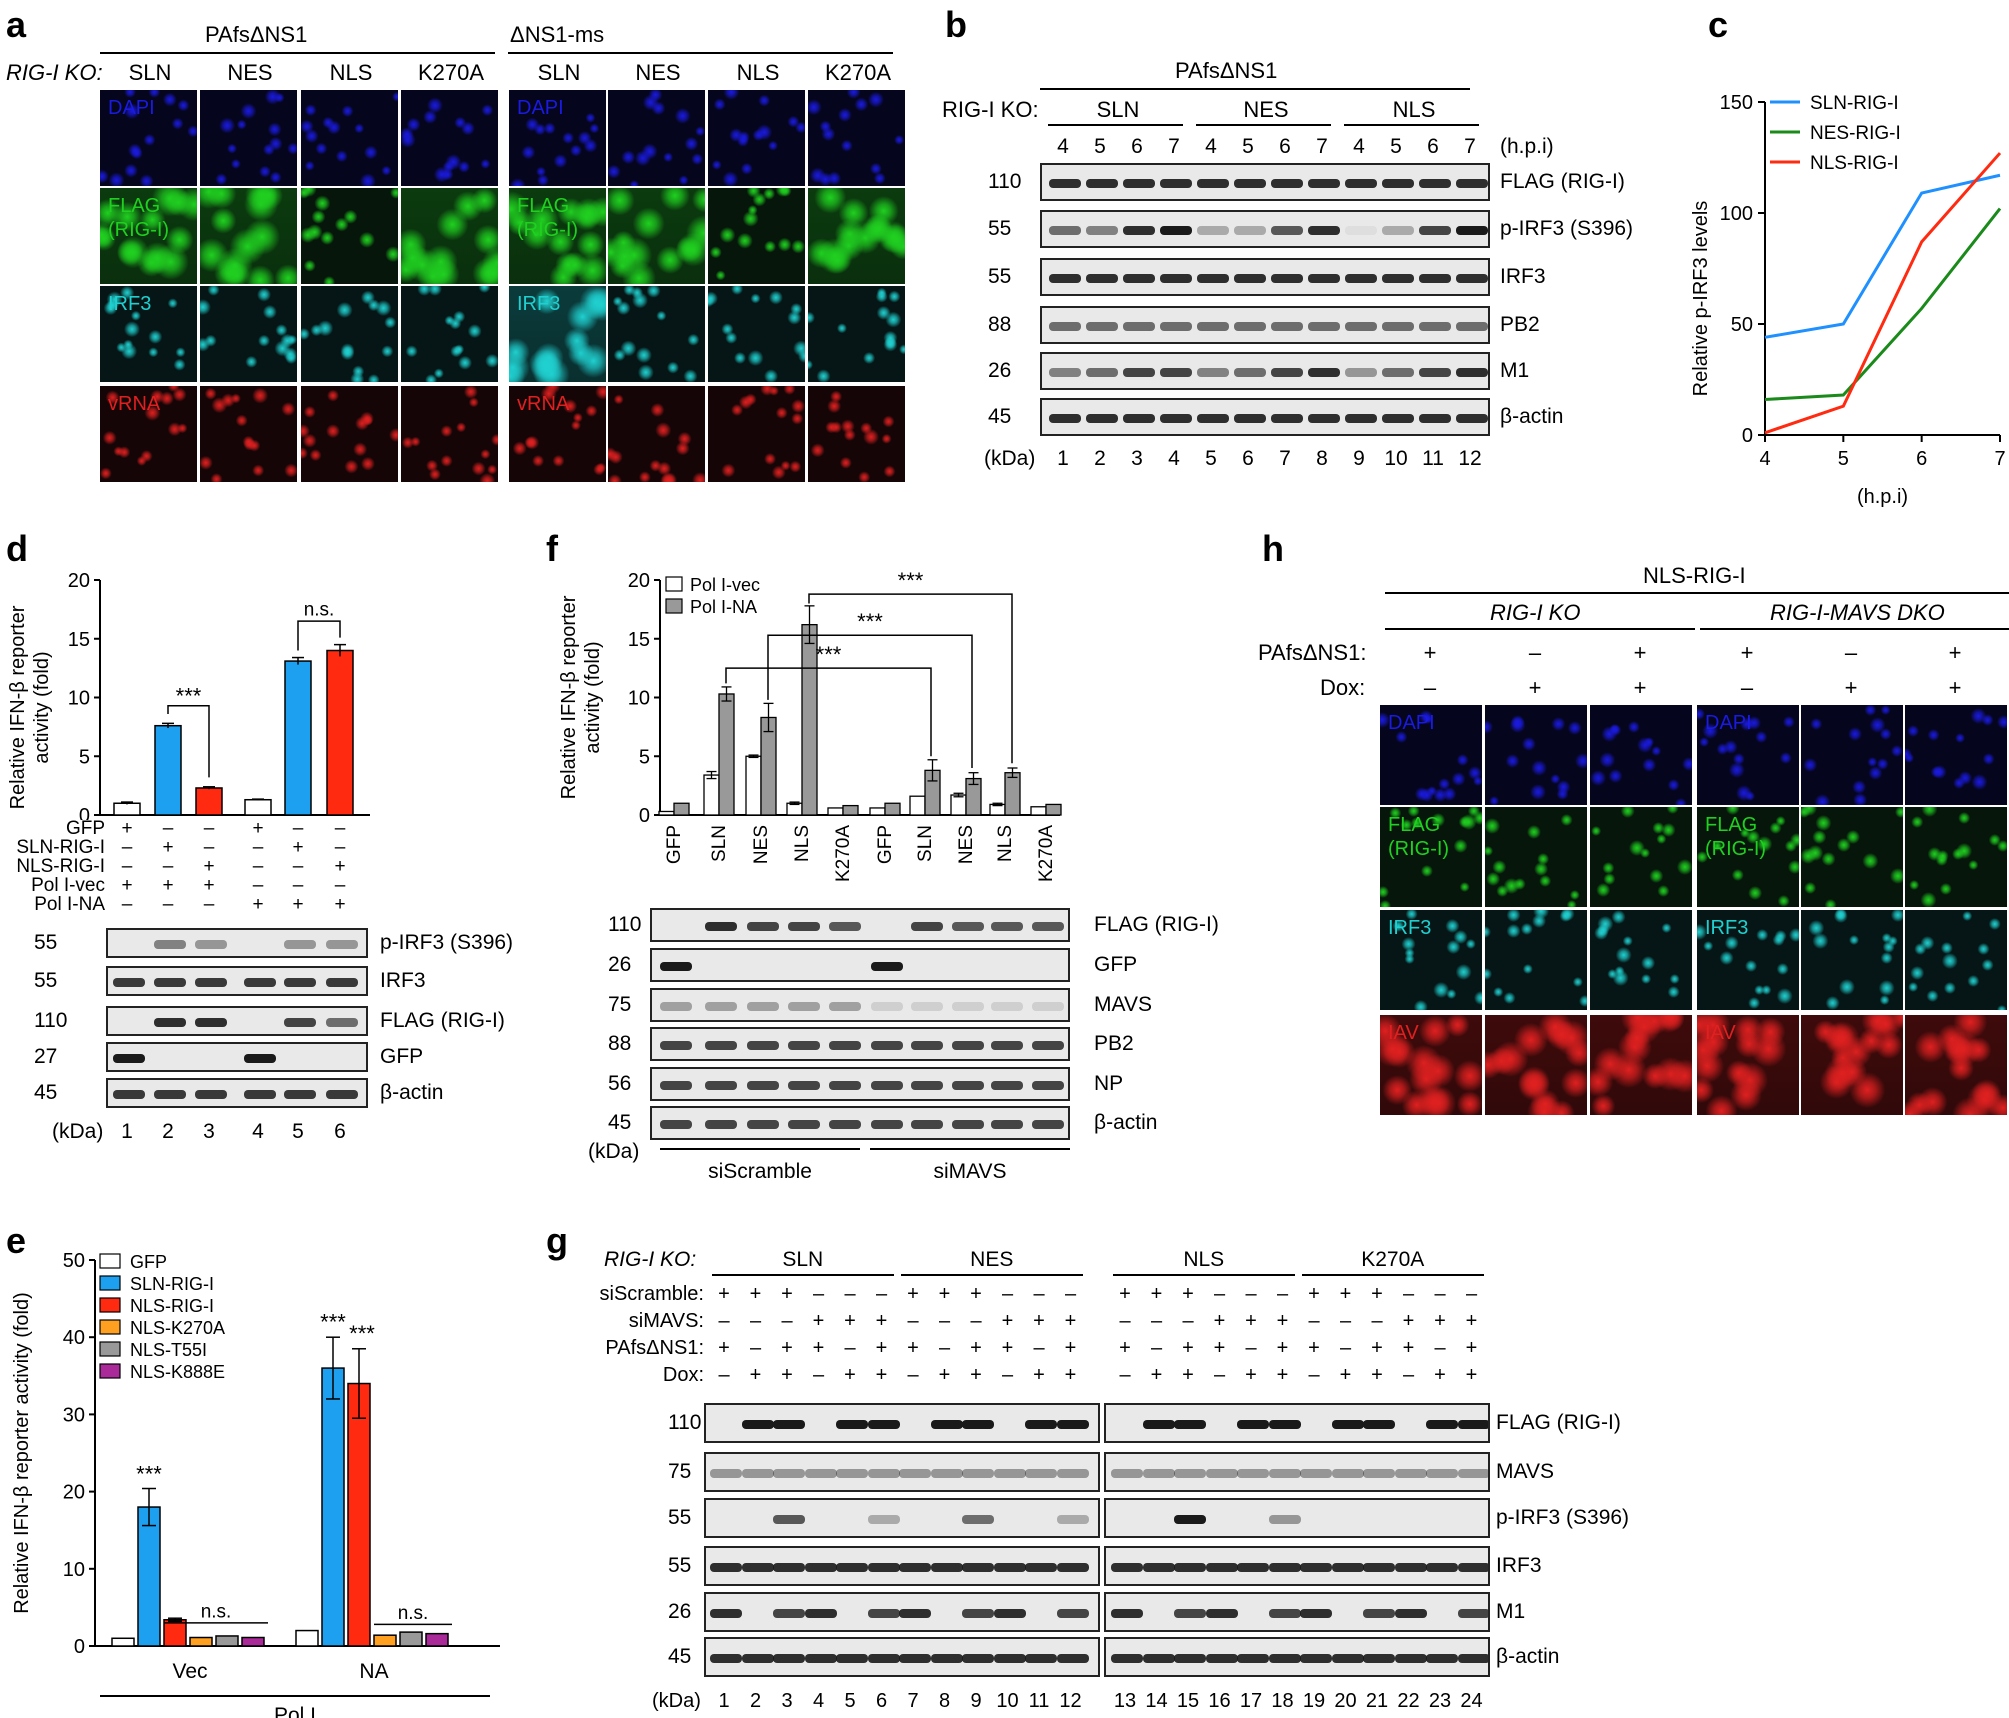 This screenshot has width=2009, height=1718. What do you see at coordinates (1007, 1701) in the screenshot?
I see `lane-number: 10` at bounding box center [1007, 1701].